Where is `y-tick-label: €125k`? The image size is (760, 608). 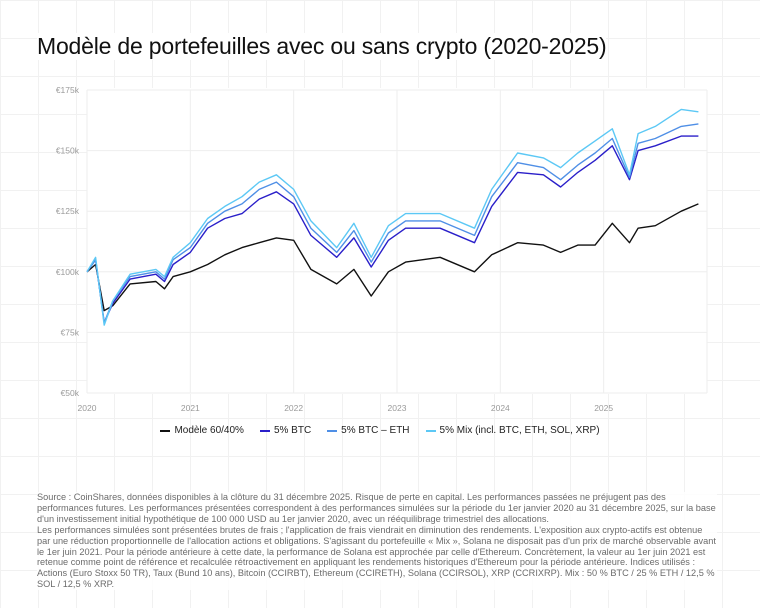
y-tick-label: €125k is located at coordinates (68, 211).